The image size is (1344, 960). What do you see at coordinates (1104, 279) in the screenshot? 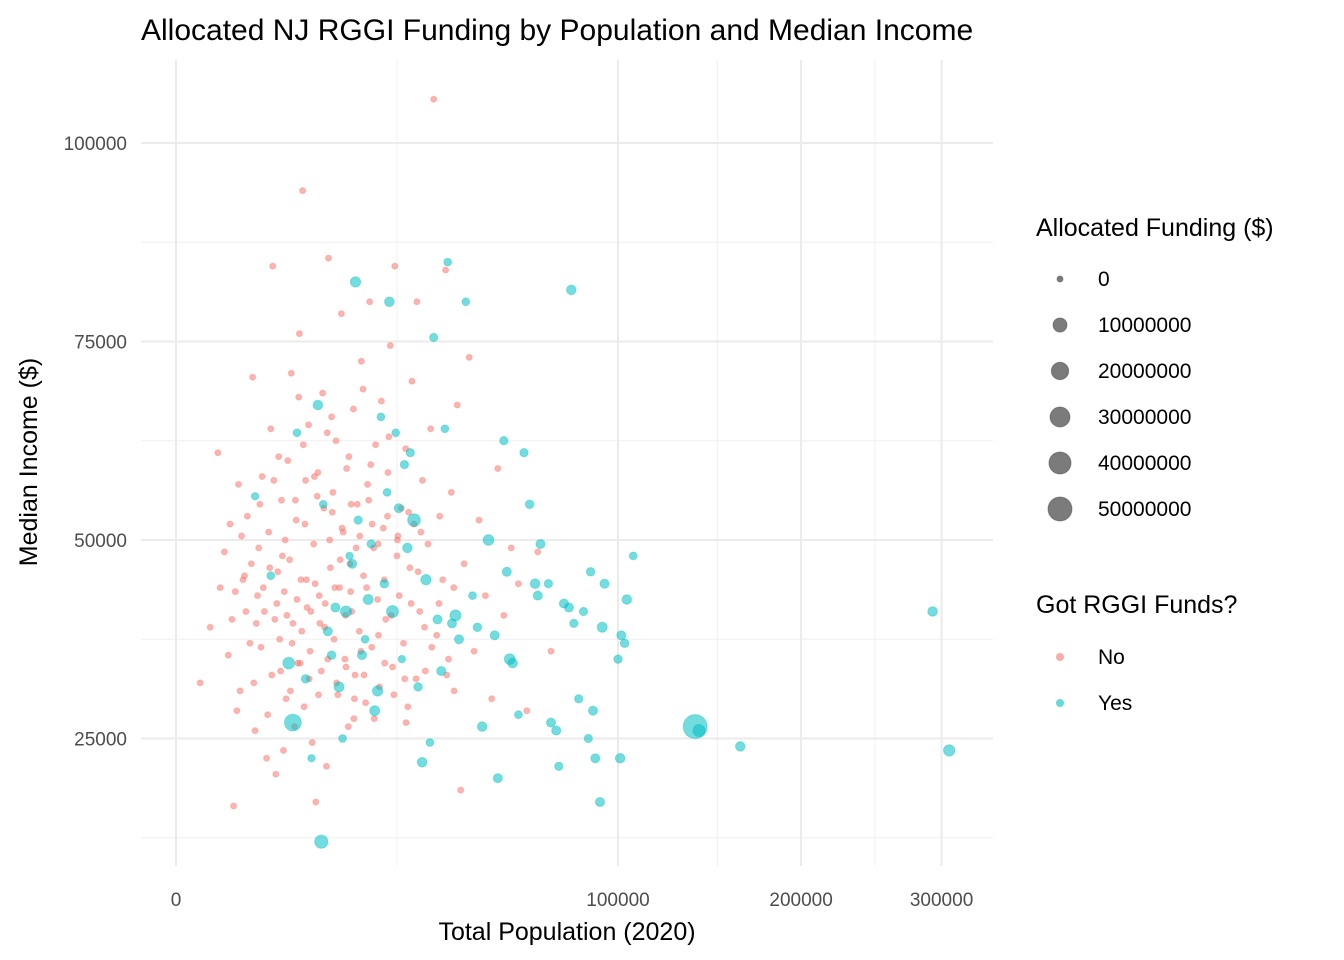
I see `size-legend-label: 0` at bounding box center [1104, 279].